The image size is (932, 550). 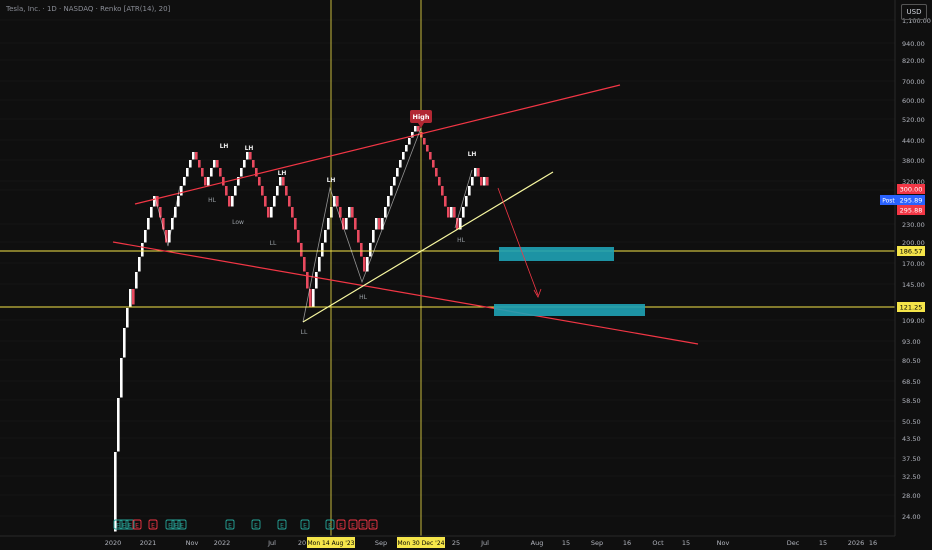 What do you see at coordinates (556, 254) in the screenshot?
I see `target-zone-upper` at bounding box center [556, 254].